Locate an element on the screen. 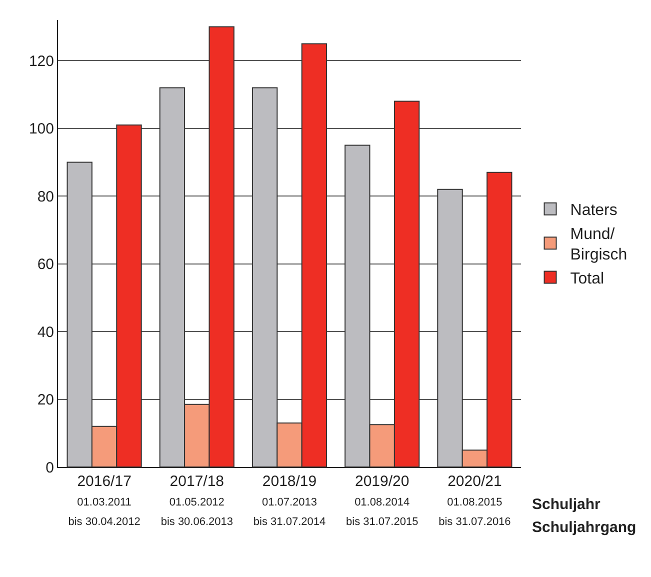 This screenshot has width=651, height=577. x-tick-label: 2018/19 01.07.2013 bis 31.07.2014 is located at coordinates (289, 500).